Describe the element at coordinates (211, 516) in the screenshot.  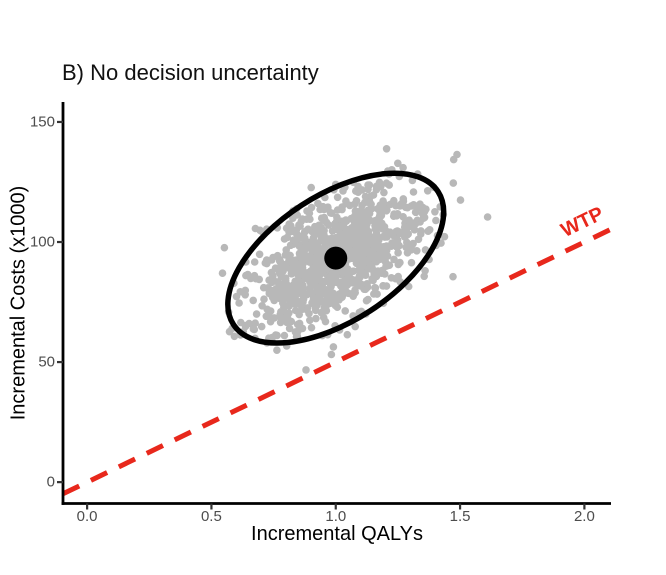
I see `x-tick-label: 0.5` at that location.